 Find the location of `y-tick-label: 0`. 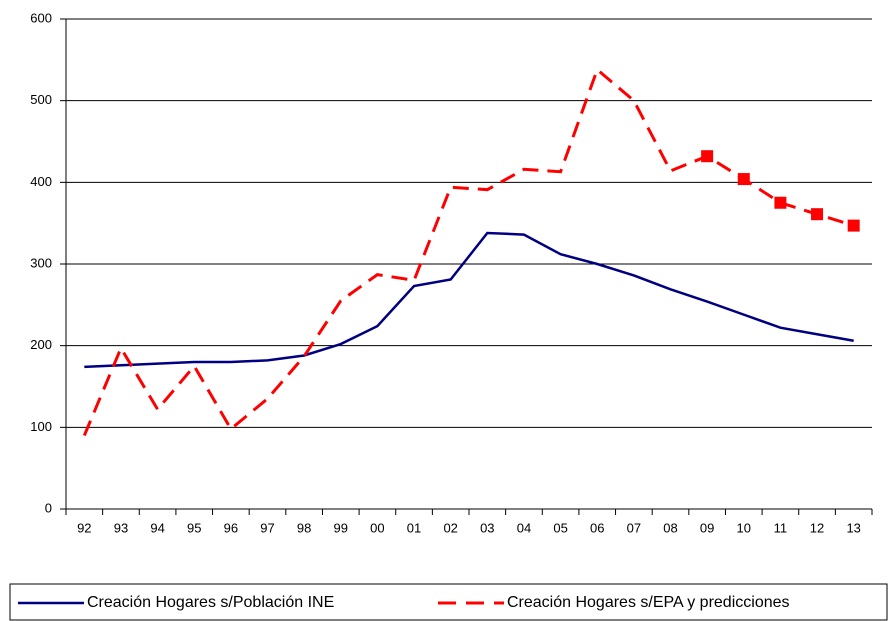

y-tick-label: 0 is located at coordinates (48, 507).